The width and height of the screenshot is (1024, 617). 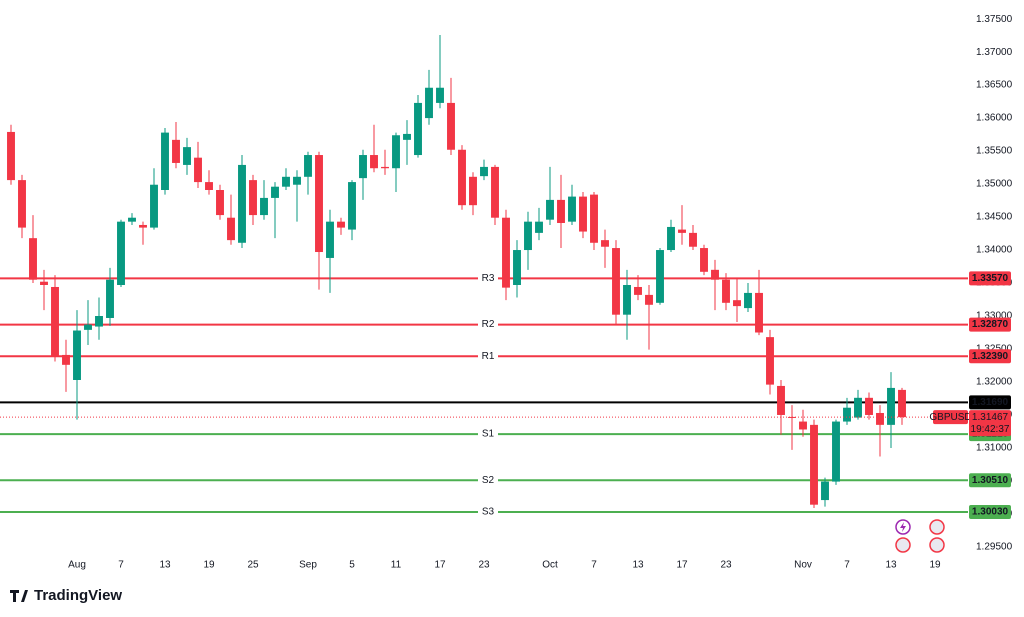 What do you see at coordinates (440, 565) in the screenshot?
I see `x-tick-label: 17` at bounding box center [440, 565].